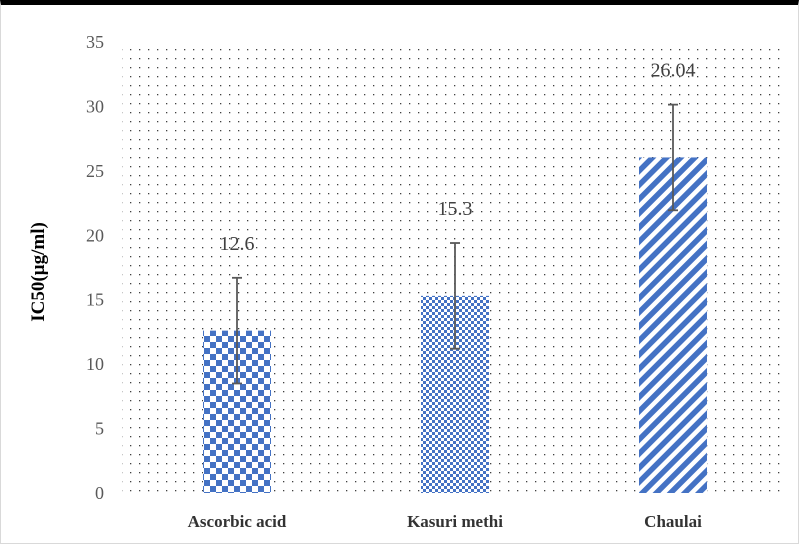 Image resolution: width=799 pixels, height=544 pixels. What do you see at coordinates (455, 209) in the screenshot?
I see `data-label: 15.3` at bounding box center [455, 209].